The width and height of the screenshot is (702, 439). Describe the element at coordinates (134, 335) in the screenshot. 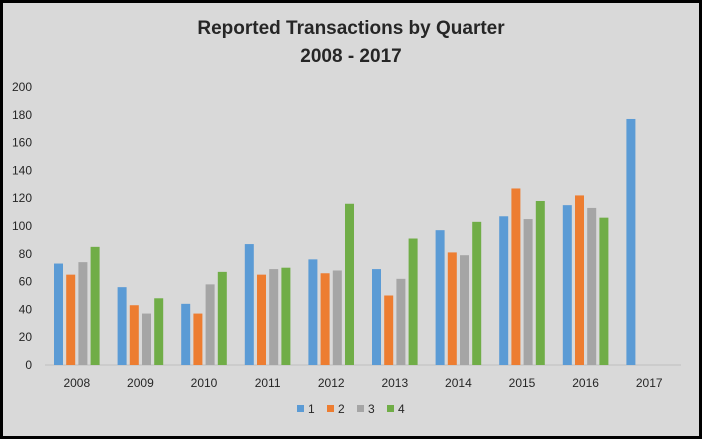

I see `bar-2009-q2` at that location.